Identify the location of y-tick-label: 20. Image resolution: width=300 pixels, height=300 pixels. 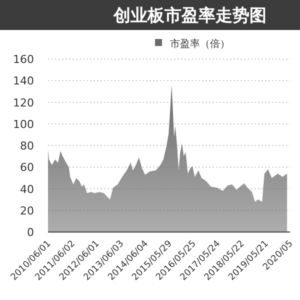
(27, 211).